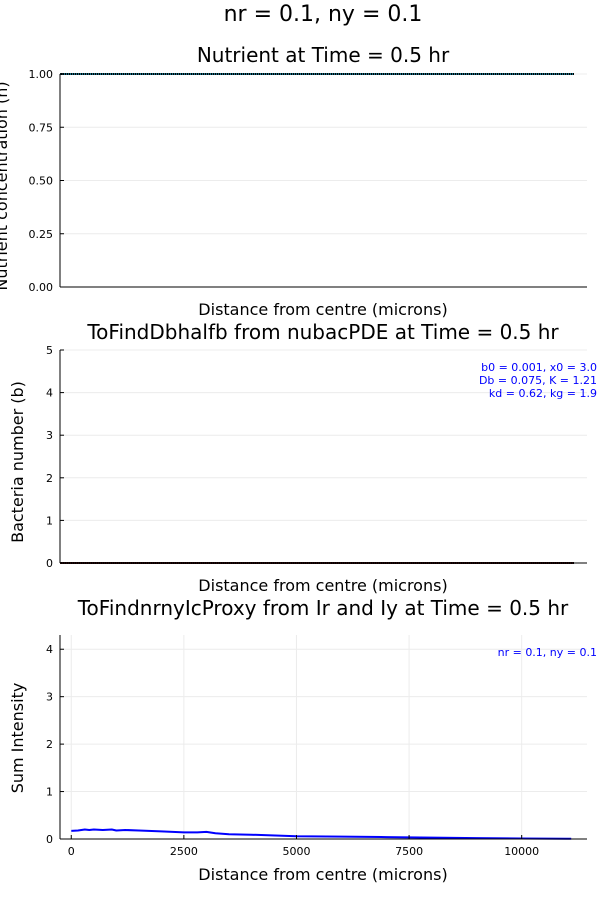 This screenshot has width=599, height=899. I want to click on annotation-line: Db = 0.075, K = 1.21, so click(538, 380).